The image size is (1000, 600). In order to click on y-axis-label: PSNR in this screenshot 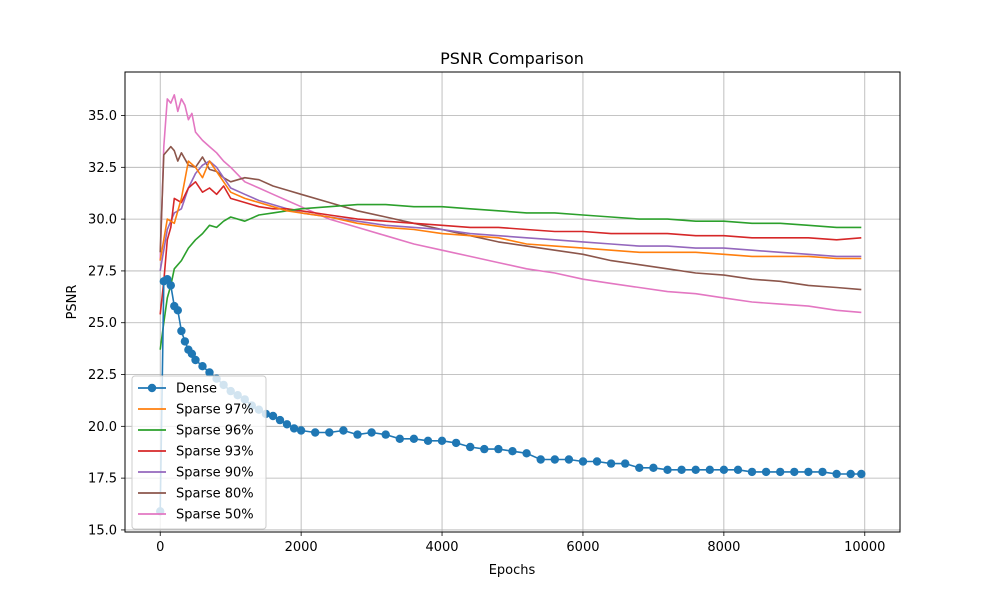, I will do `click(72, 302)`.